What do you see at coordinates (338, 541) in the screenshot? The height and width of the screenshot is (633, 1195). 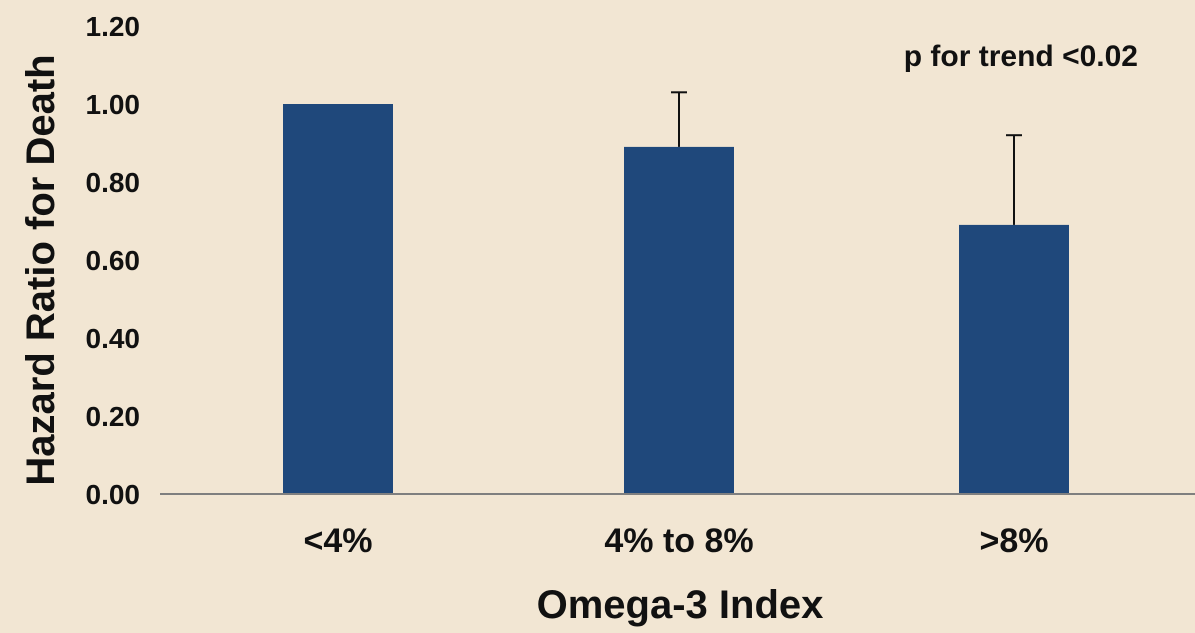 I see `x-category-label: <4%` at bounding box center [338, 541].